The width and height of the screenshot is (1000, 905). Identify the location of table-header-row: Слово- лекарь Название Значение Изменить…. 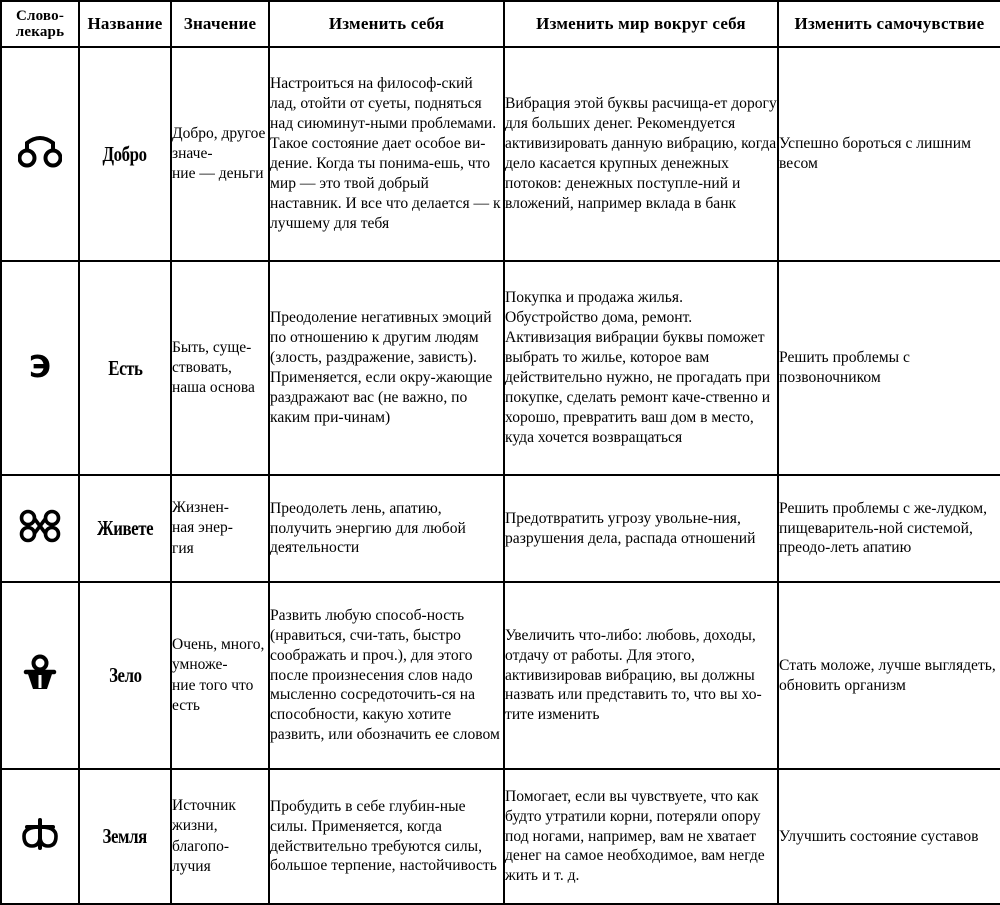
(500, 24).